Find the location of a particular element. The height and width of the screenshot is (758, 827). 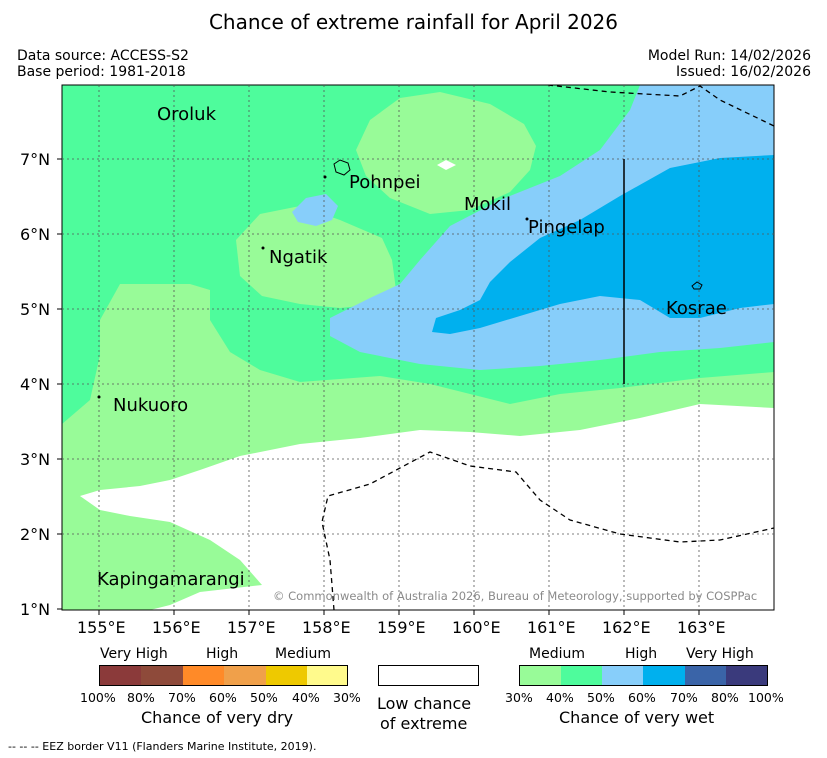

region-light-green-ngatik is located at coordinates (316, 257).